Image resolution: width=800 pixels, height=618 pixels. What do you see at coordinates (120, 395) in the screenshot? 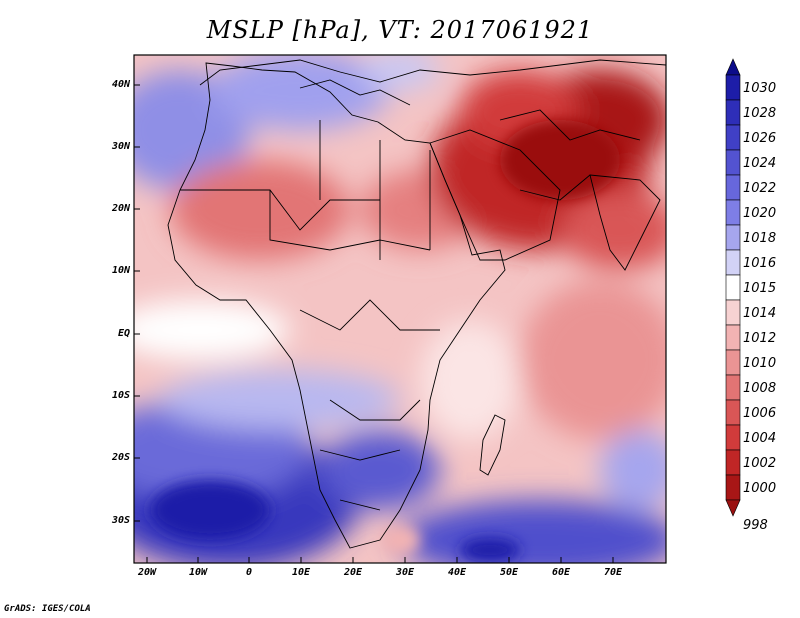
I see `lat-tick-label: 10S` at bounding box center [120, 395].